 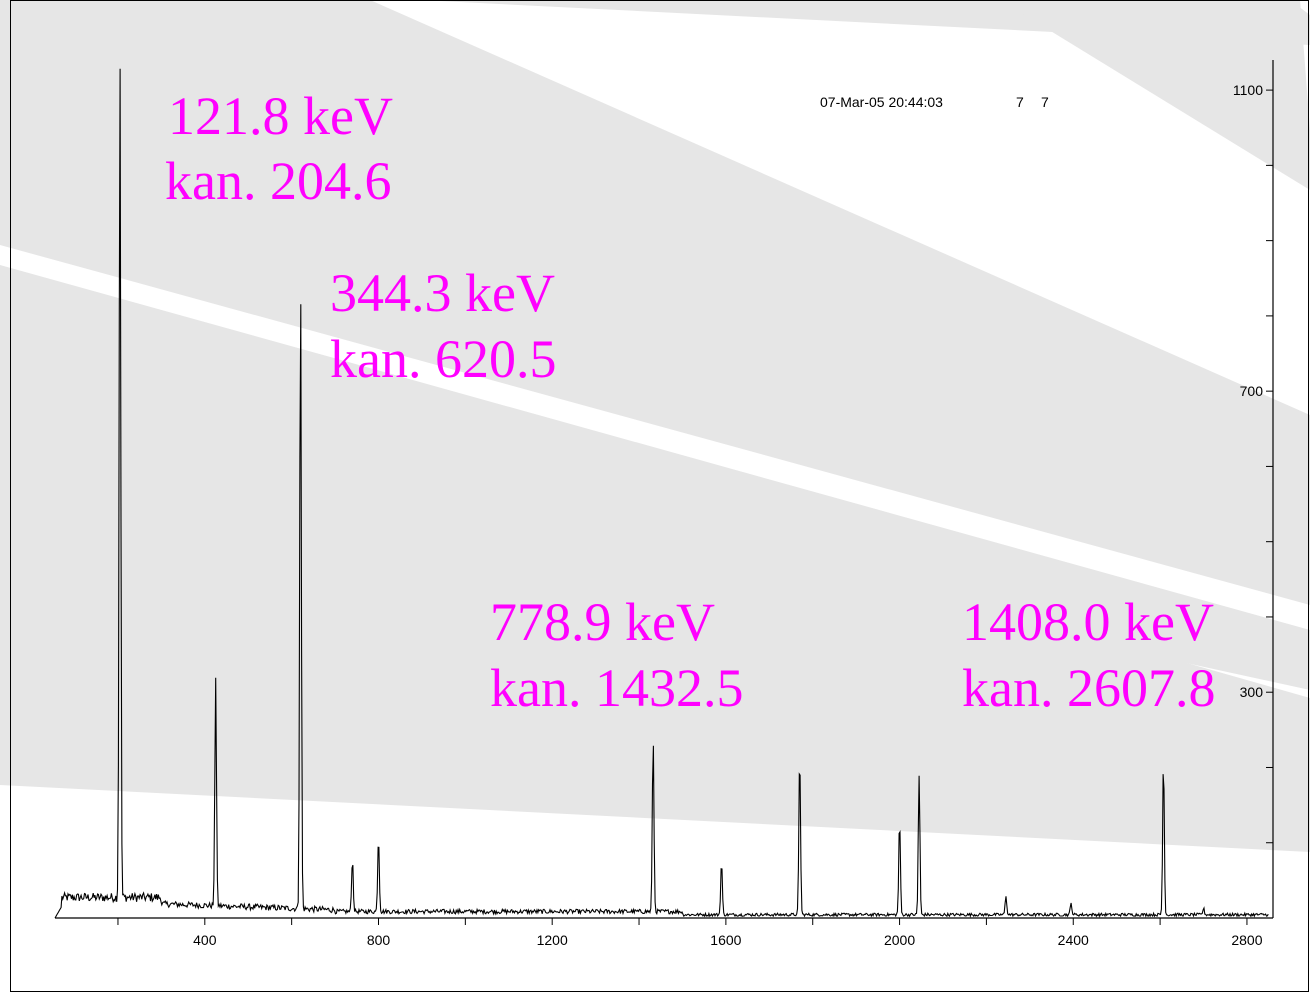 I want to click on annotation-channel-3: kan. 1432.5, so click(x=616, y=688).